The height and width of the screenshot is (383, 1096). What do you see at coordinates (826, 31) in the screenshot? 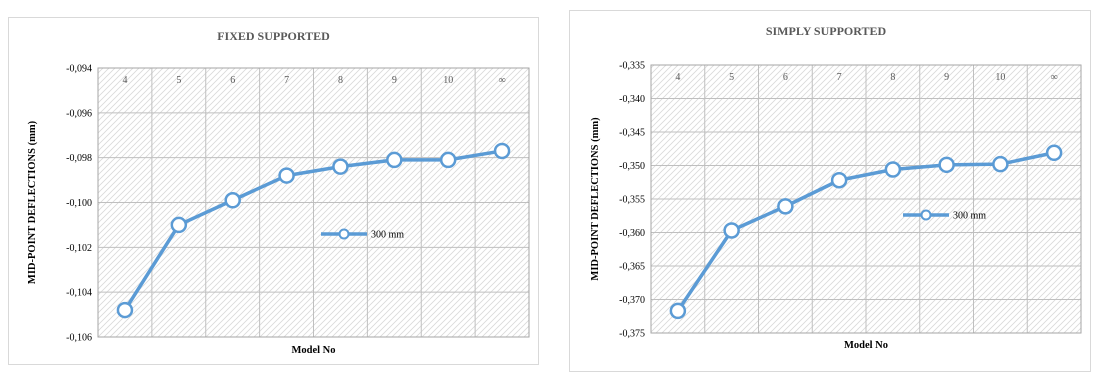
I see `chart-title: SIMPLY SUPPORTED` at bounding box center [826, 31].